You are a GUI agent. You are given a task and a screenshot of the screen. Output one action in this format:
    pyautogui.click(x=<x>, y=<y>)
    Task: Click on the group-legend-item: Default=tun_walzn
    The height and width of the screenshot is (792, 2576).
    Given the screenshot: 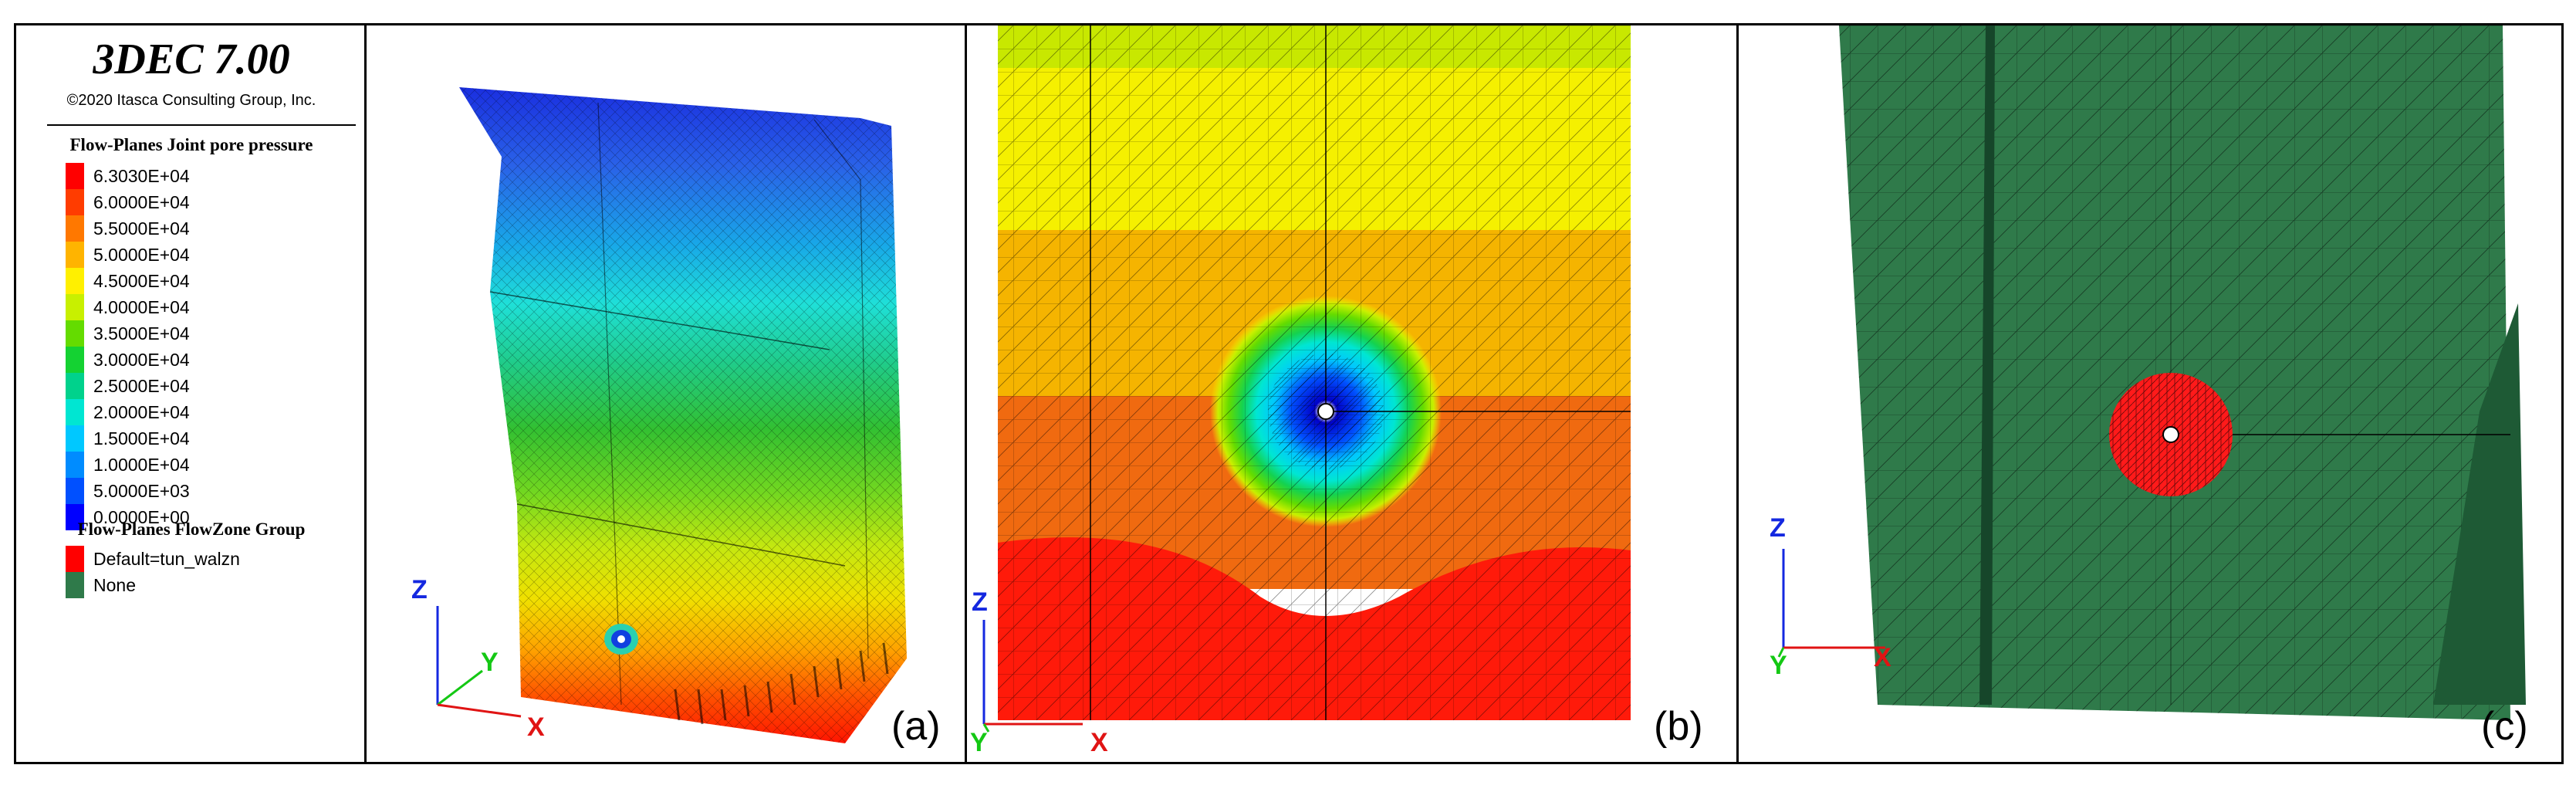 What is the action you would take?
    pyautogui.click(x=153, y=559)
    